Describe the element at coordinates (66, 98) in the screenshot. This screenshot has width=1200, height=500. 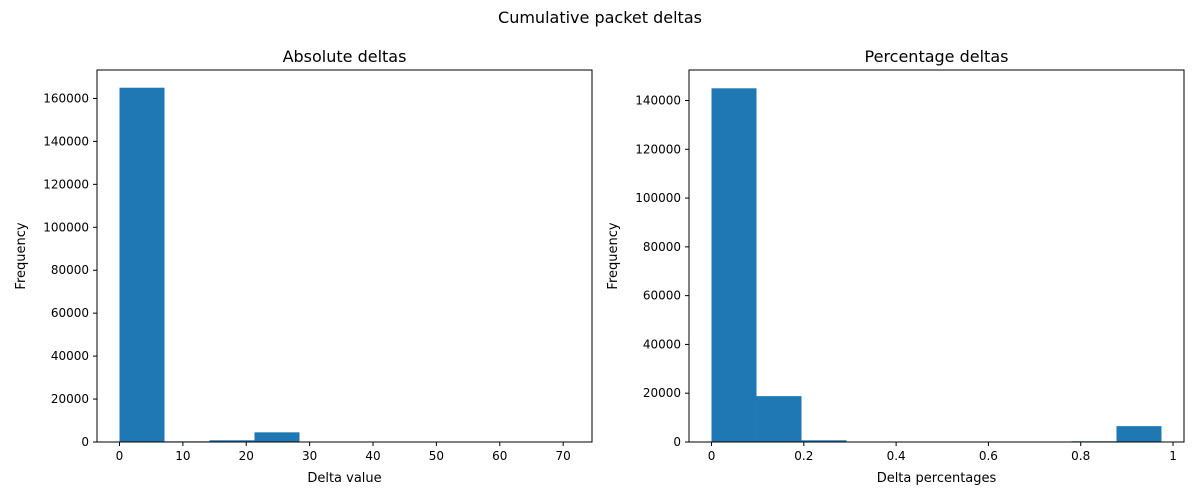
I see `y-tick-label: 160000` at that location.